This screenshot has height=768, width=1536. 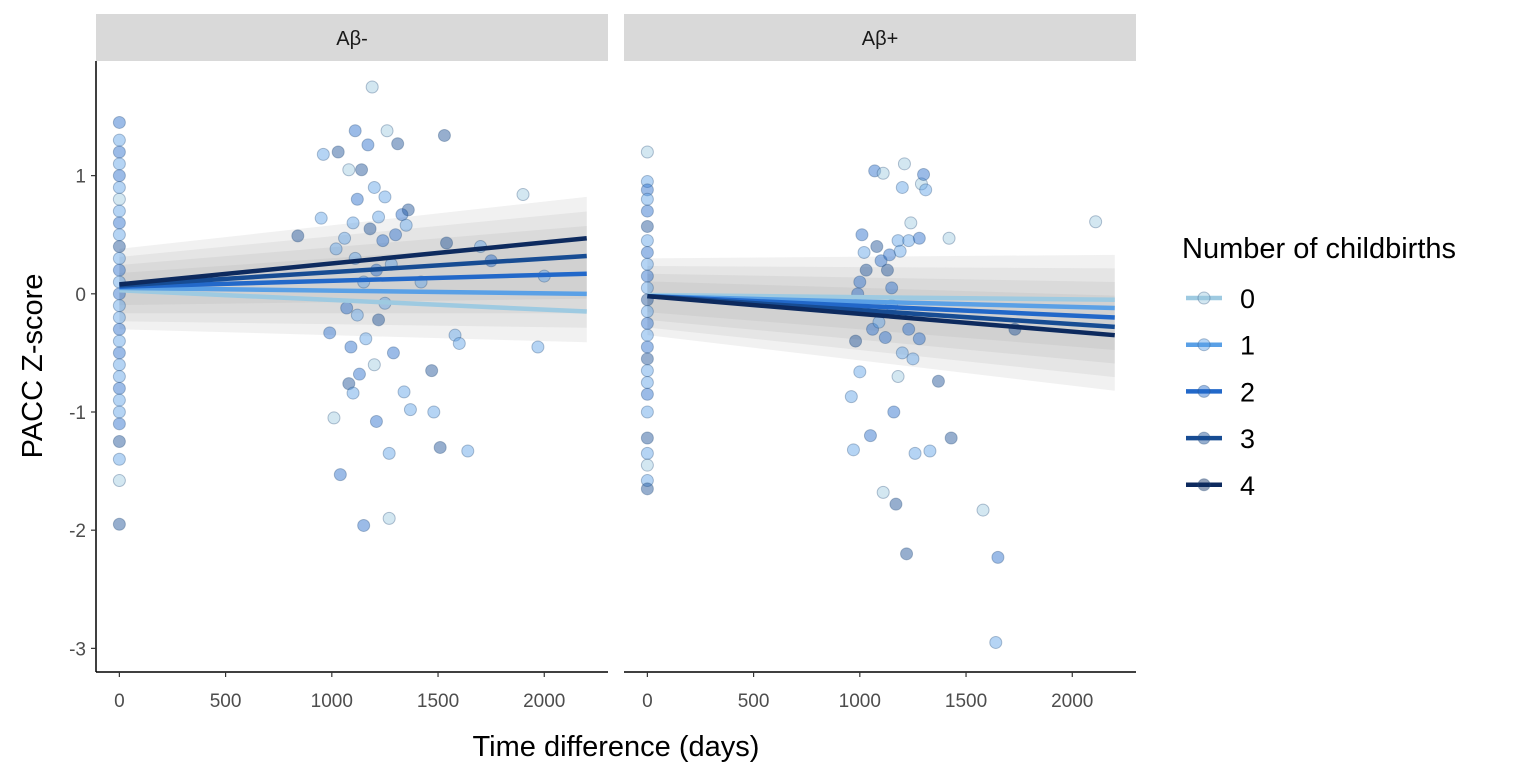 What do you see at coordinates (1220, 346) in the screenshot?
I see `legend-entry-1: 1` at bounding box center [1220, 346].